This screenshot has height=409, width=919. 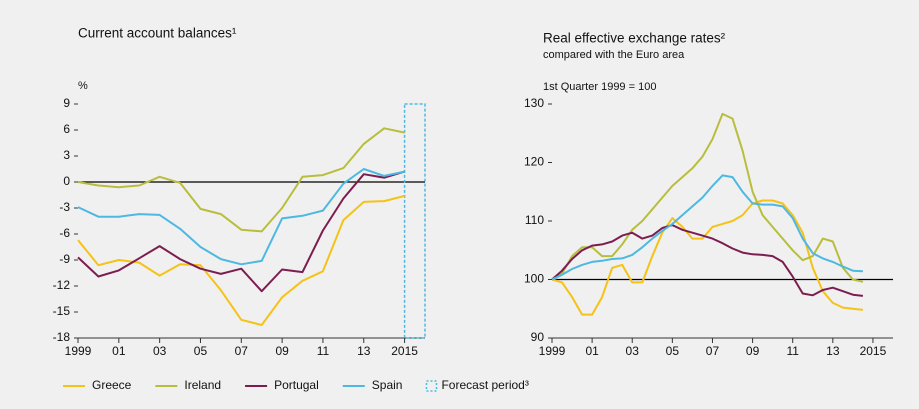 What do you see at coordinates (62, 311) in the screenshot?
I see `y-tick-label: -15` at bounding box center [62, 311].